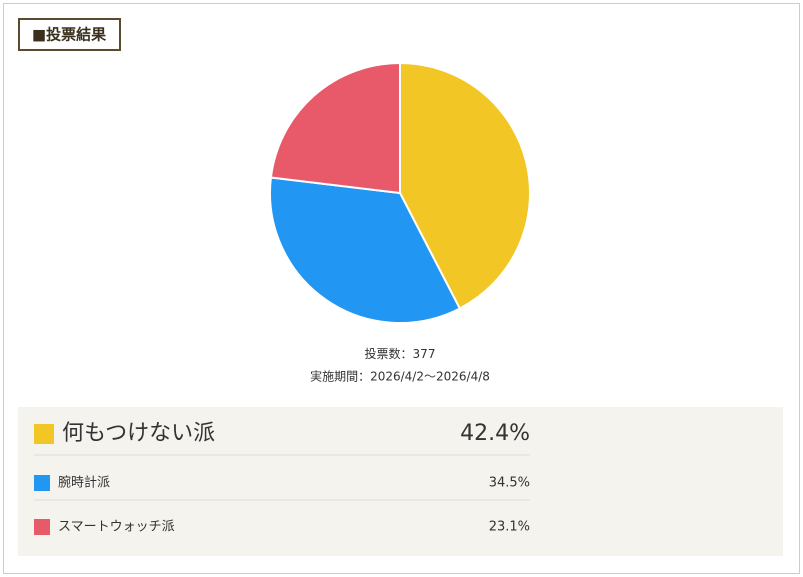  I want to click on period: 実施期間：2026/4/2〜2026/4/8, so click(400, 376).